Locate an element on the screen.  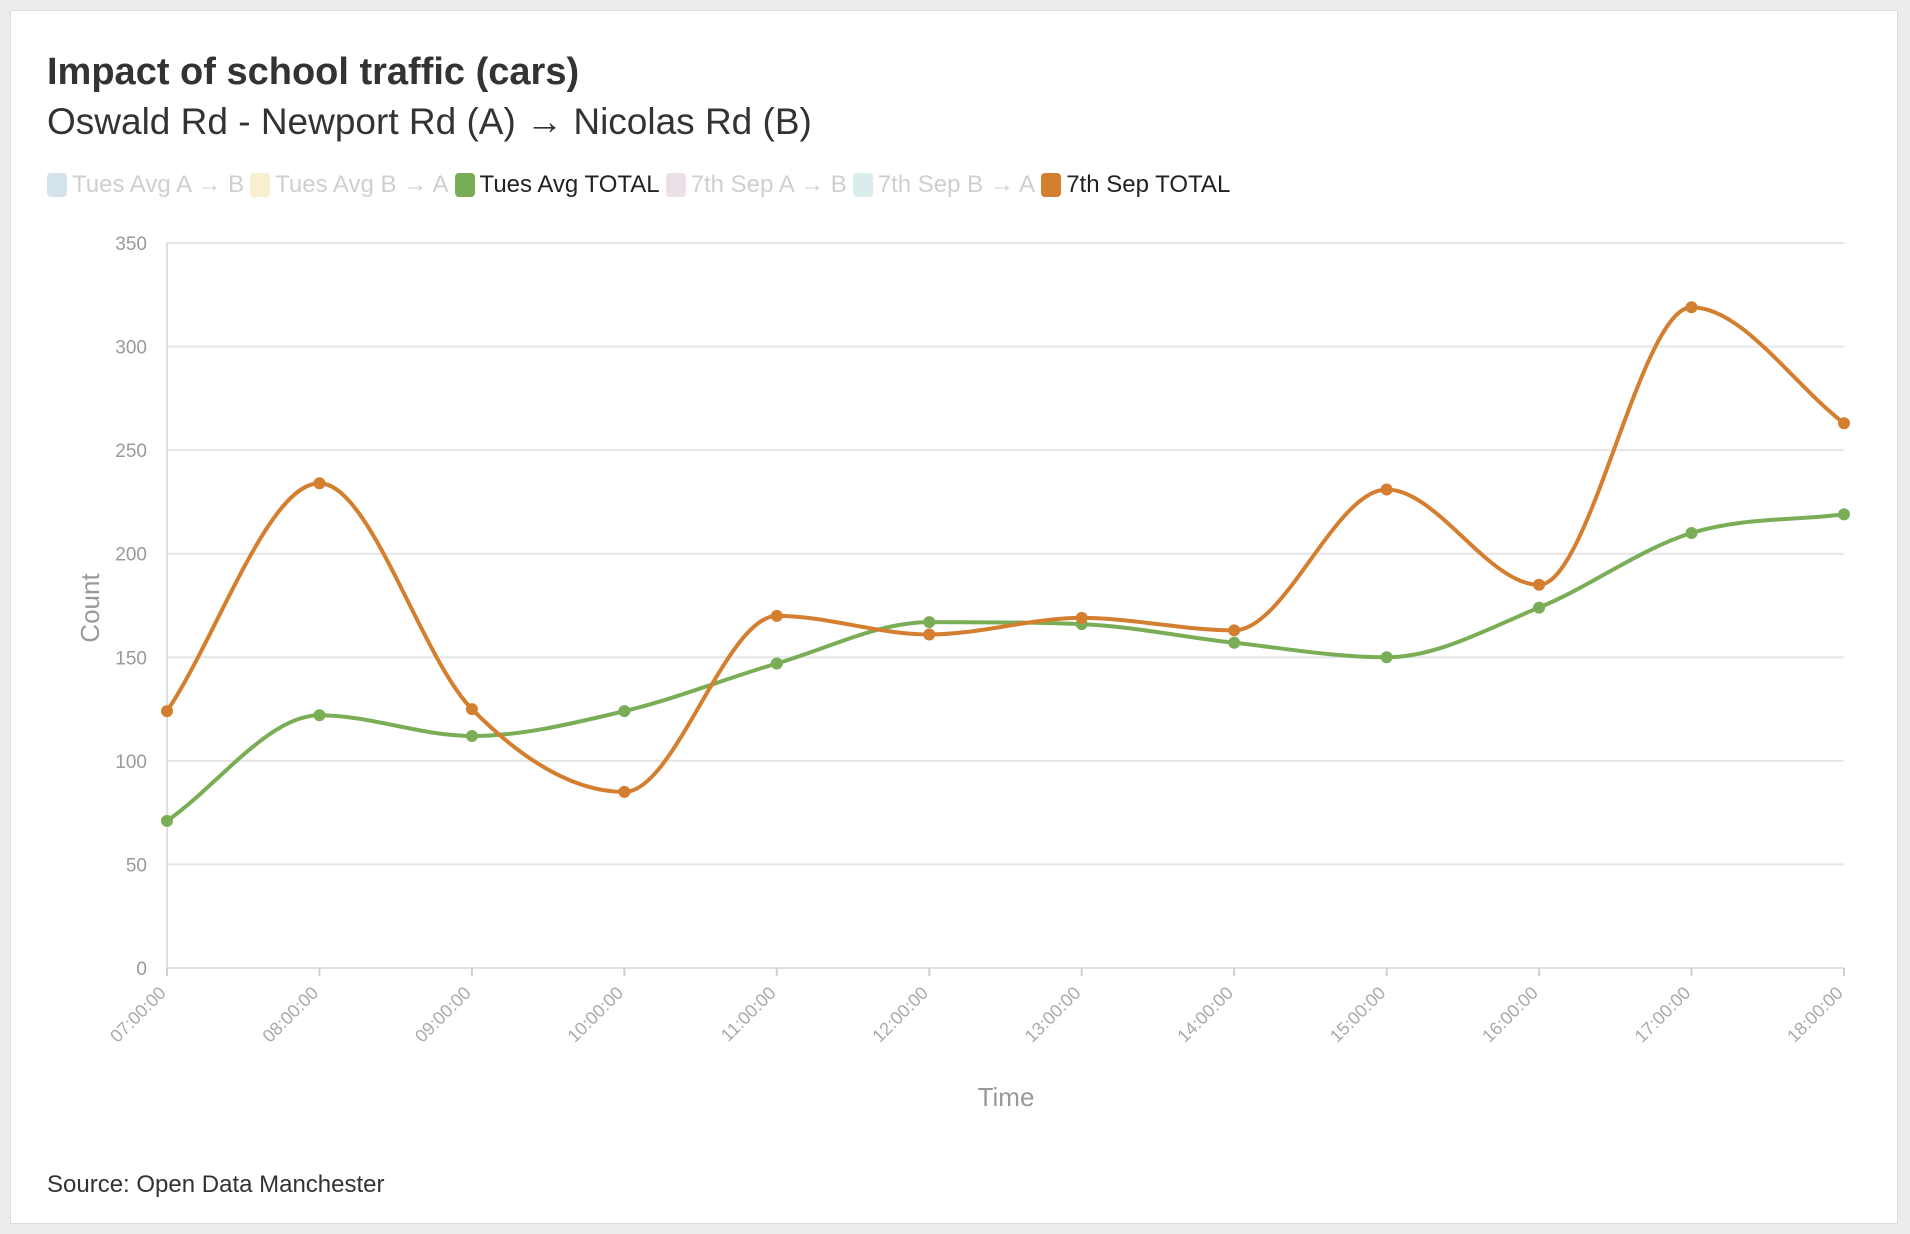
y-tick-label: 50 is located at coordinates (136, 865).